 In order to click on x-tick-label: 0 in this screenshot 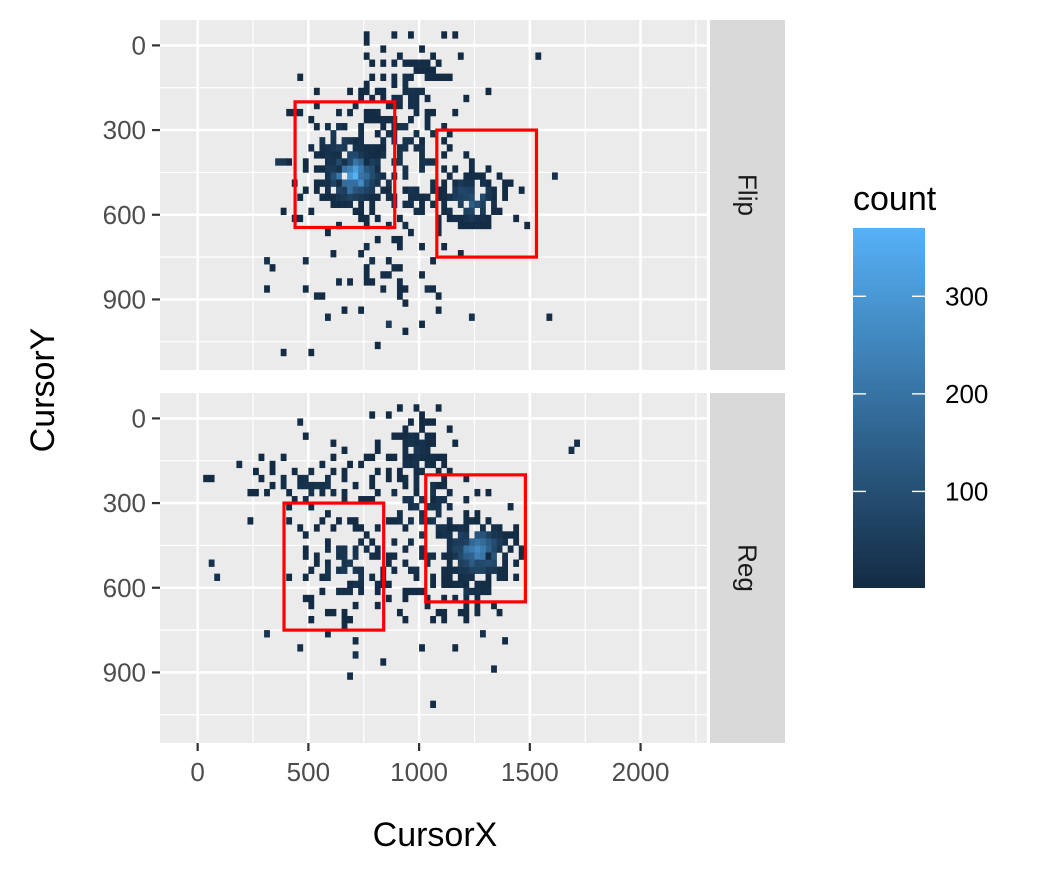, I will do `click(197, 772)`.